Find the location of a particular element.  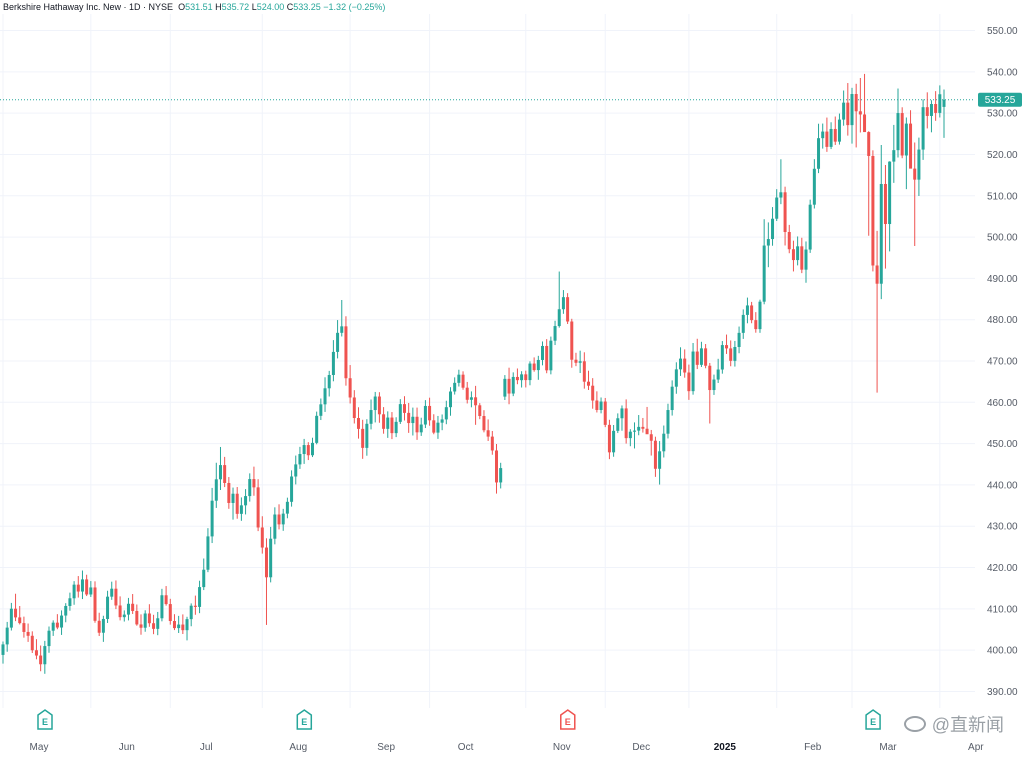

close-label: C is located at coordinates (290, 7).